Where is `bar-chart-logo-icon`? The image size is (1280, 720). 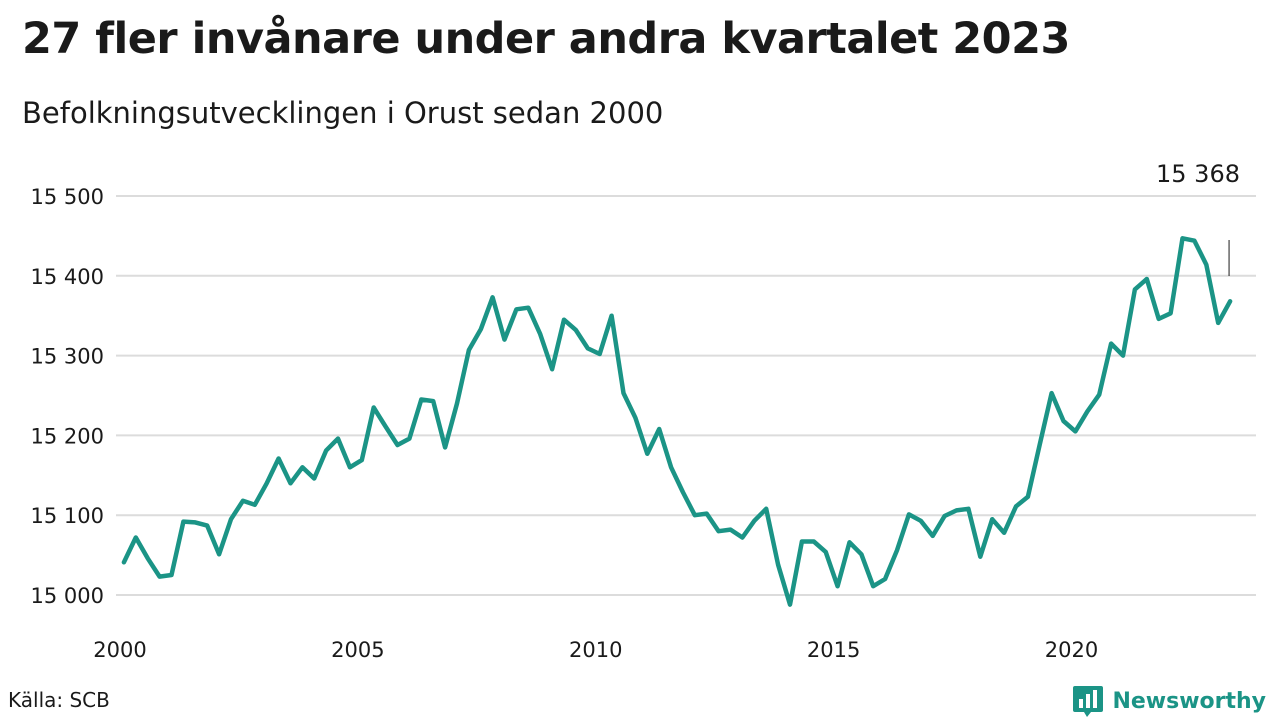 bar-chart-logo-icon is located at coordinates (1088, 701).